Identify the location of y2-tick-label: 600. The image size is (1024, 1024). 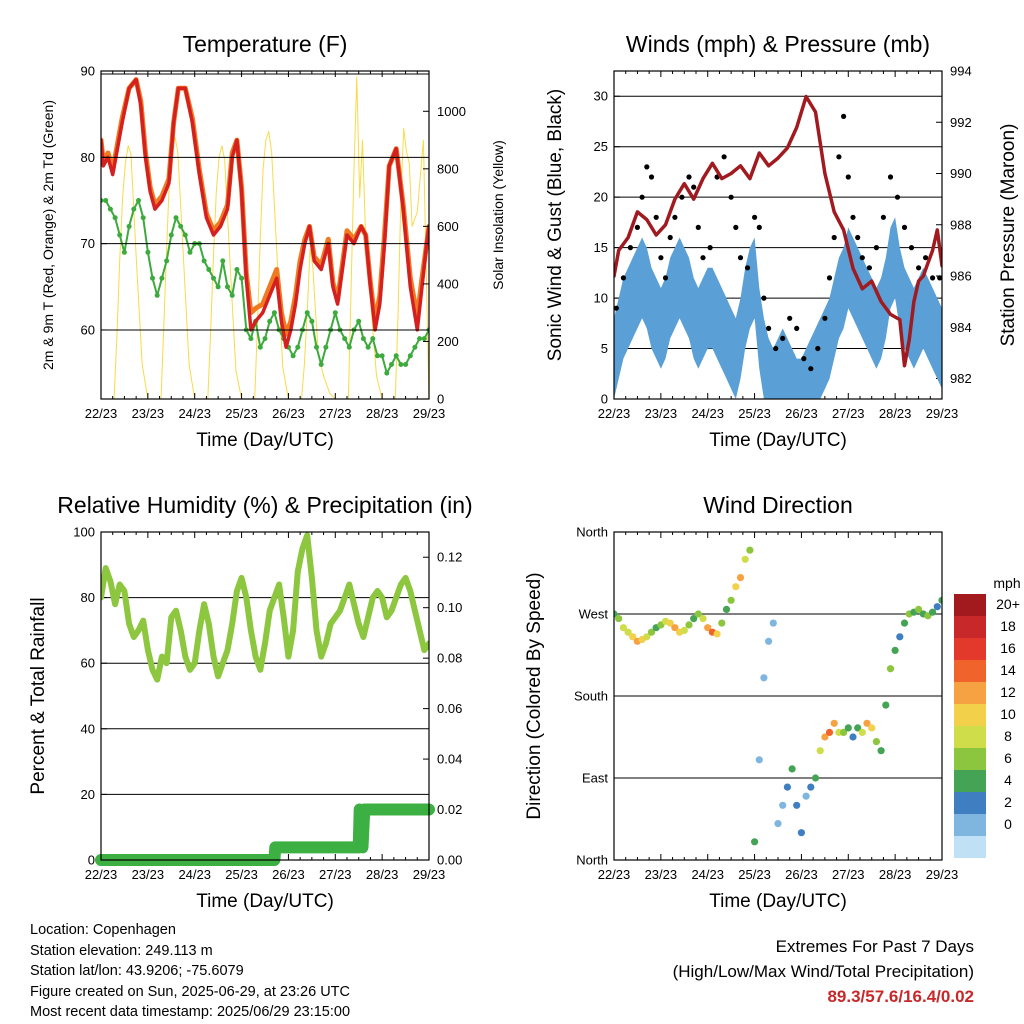
(448, 226).